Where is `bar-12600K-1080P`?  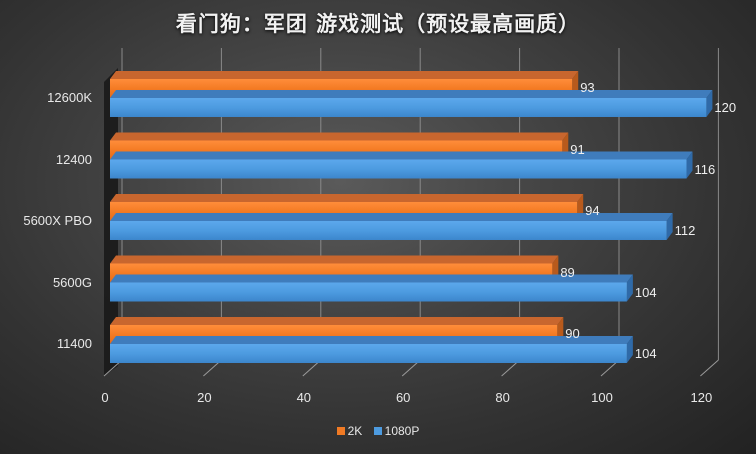 bar-12600K-1080P is located at coordinates (411, 103).